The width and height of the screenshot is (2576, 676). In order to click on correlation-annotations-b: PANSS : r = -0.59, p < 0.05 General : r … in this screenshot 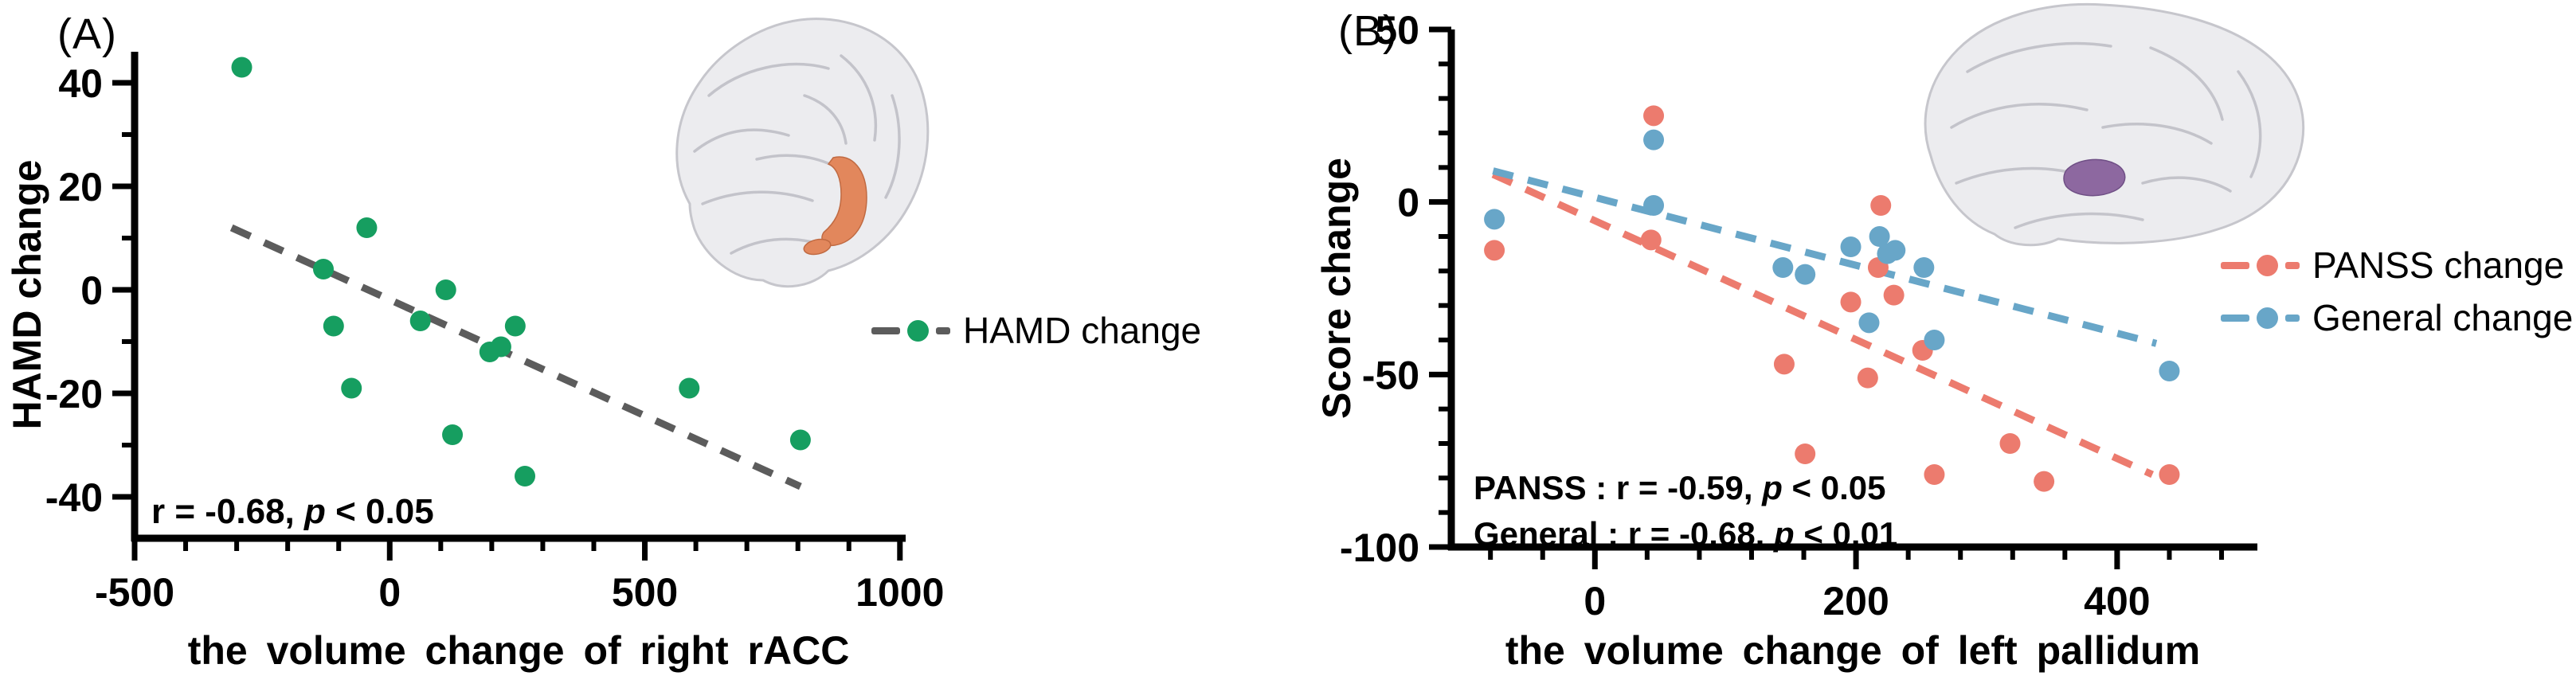, I will do `click(1685, 511)`.